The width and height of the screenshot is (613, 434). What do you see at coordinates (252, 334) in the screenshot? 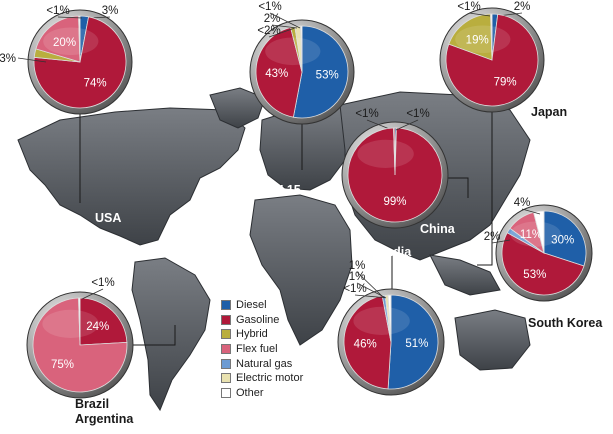
I see `legend-label: Hybrid` at bounding box center [252, 334].